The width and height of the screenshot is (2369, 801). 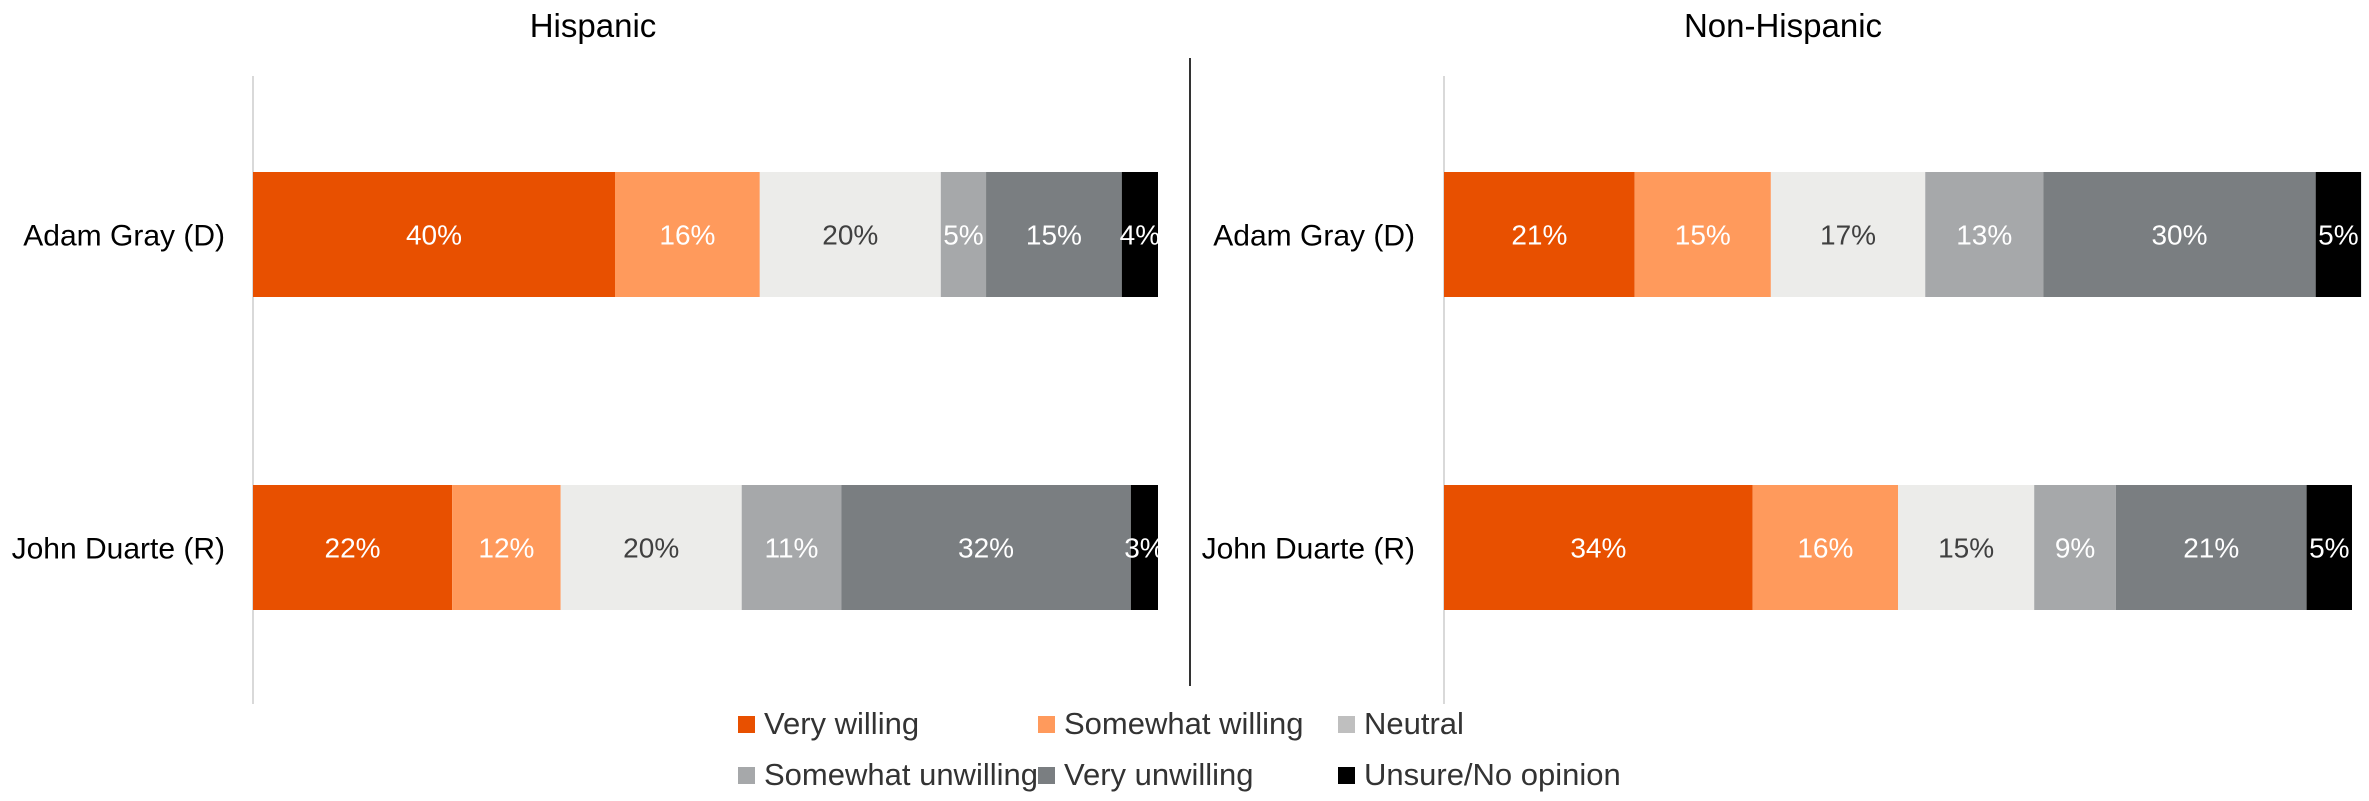 I want to click on legend-item: Somewhat unwilling, so click(x=888, y=775).